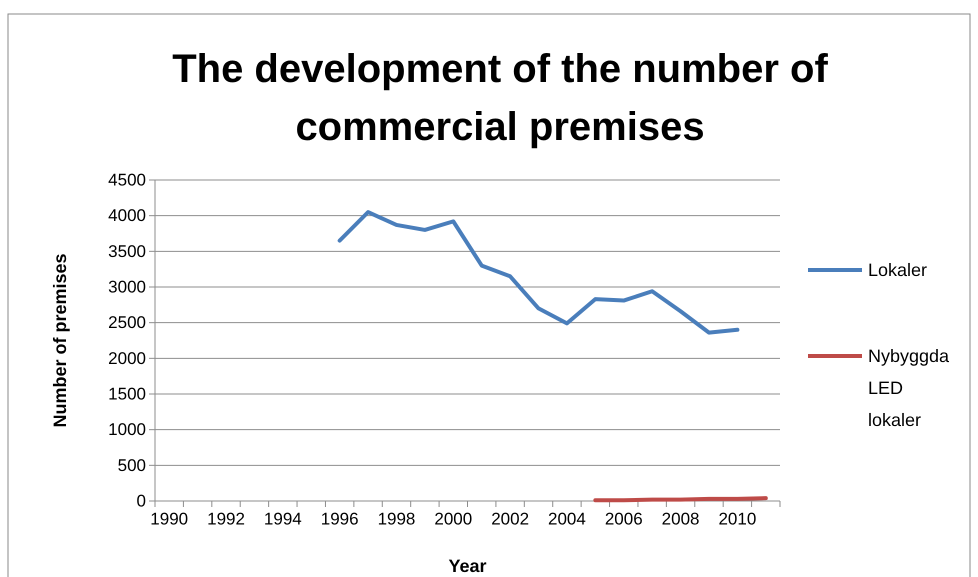  What do you see at coordinates (539, 272) in the screenshot?
I see `line-series` at bounding box center [539, 272].